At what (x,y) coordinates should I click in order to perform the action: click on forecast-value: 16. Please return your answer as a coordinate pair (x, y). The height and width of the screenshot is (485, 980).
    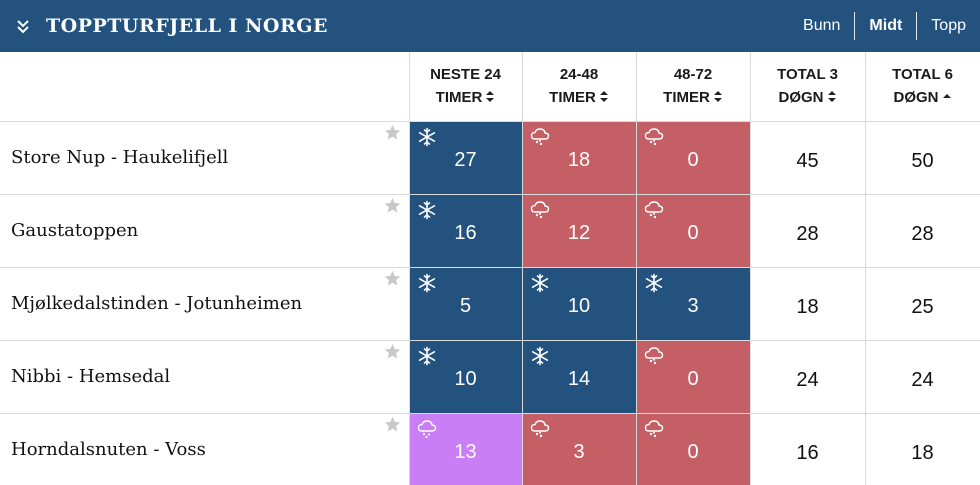
    Looking at the image, I should click on (465, 233).